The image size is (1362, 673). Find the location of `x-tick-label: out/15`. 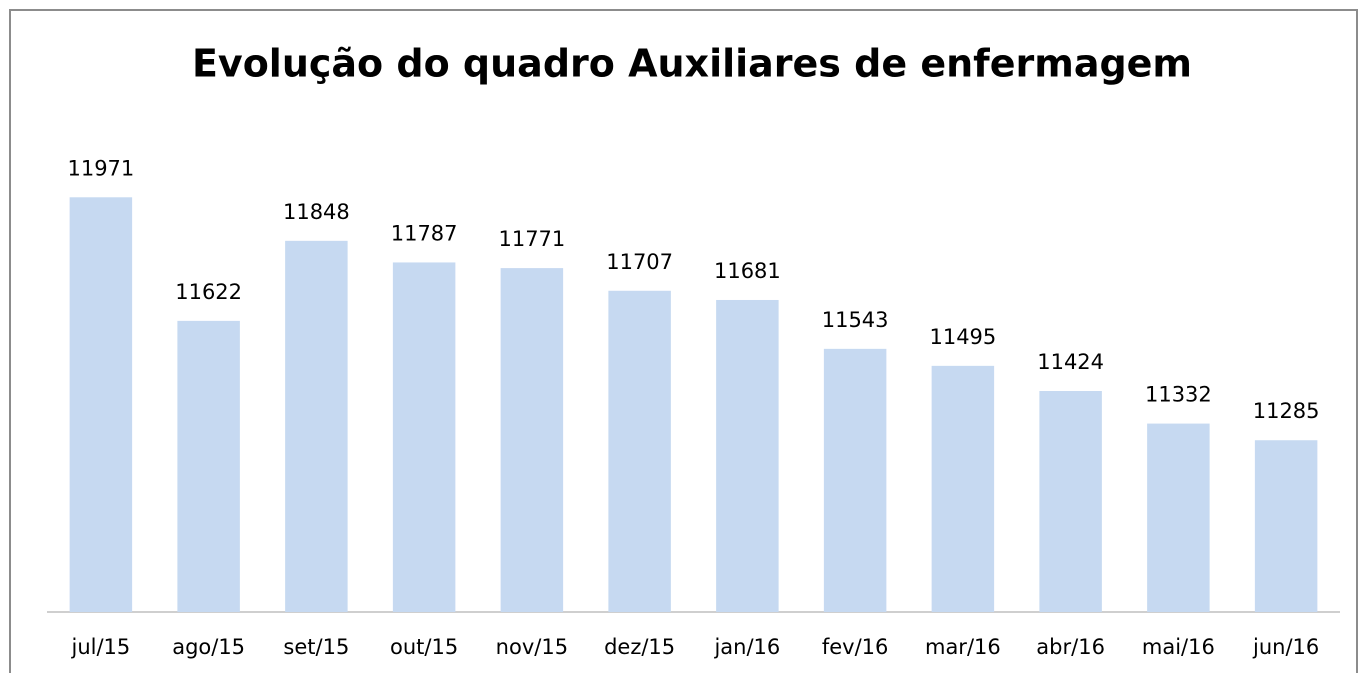

x-tick-label: out/15 is located at coordinates (424, 647).